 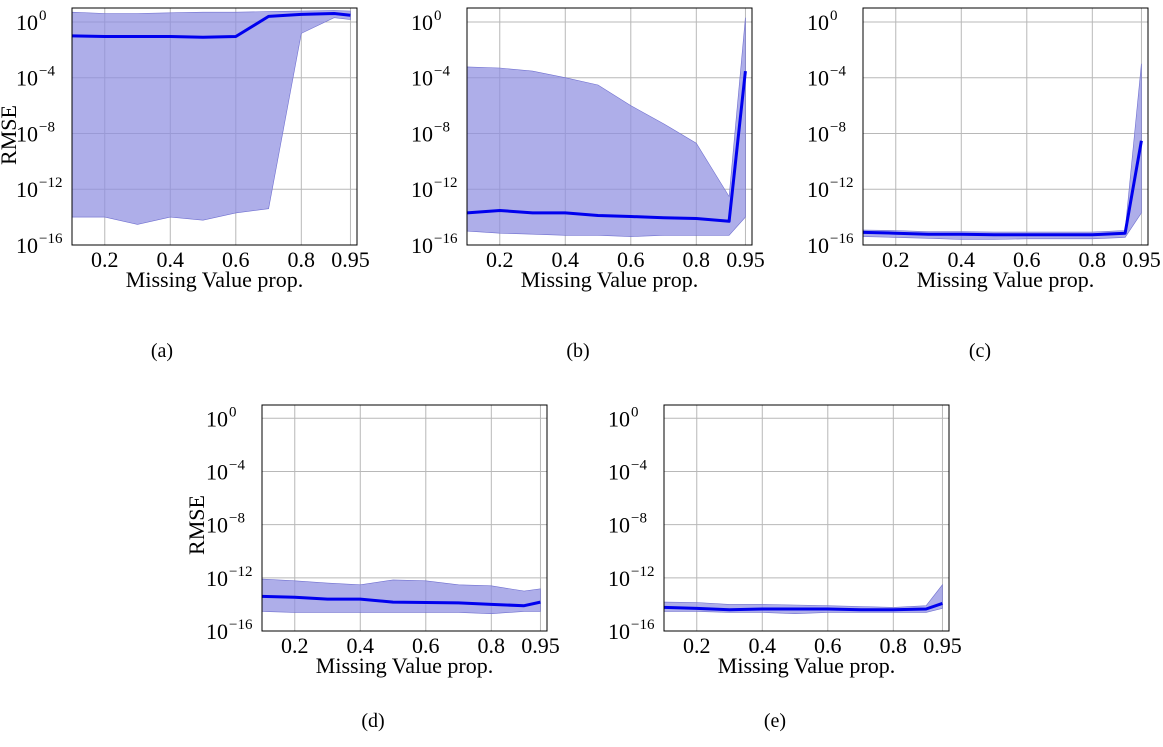 What do you see at coordinates (372, 721) in the screenshot?
I see `panel-caption: (d)` at bounding box center [372, 721].